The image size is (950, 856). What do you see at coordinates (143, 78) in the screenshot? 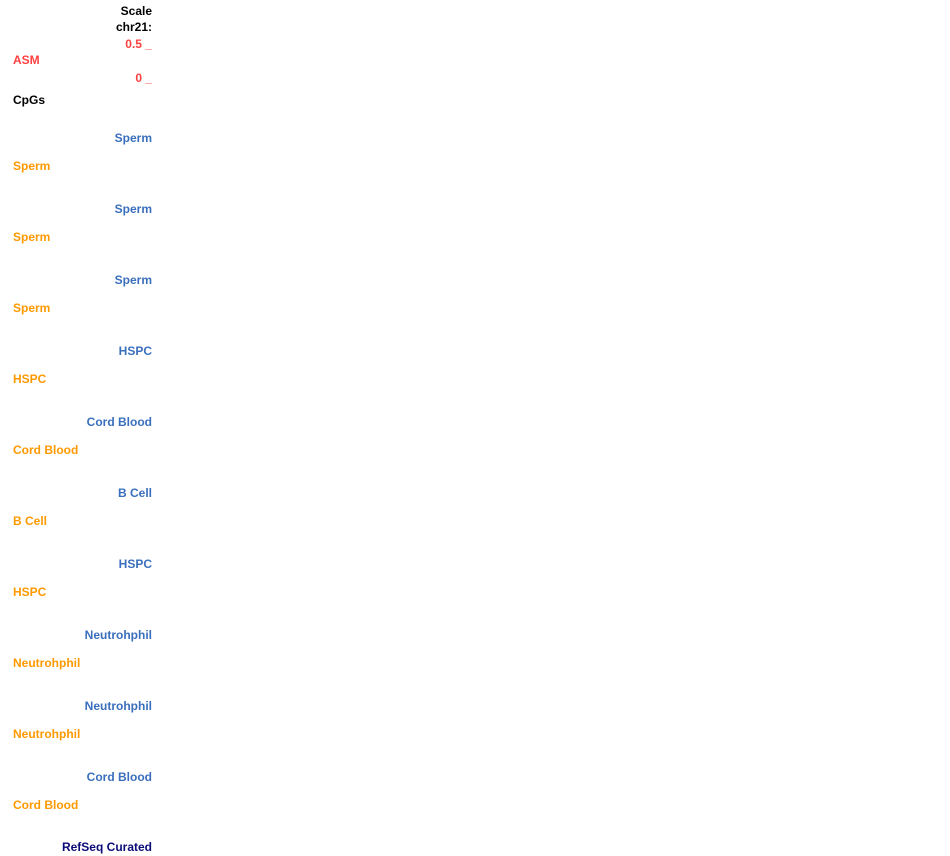
I see `asm-scale-min-tick: 0 _` at bounding box center [143, 78].